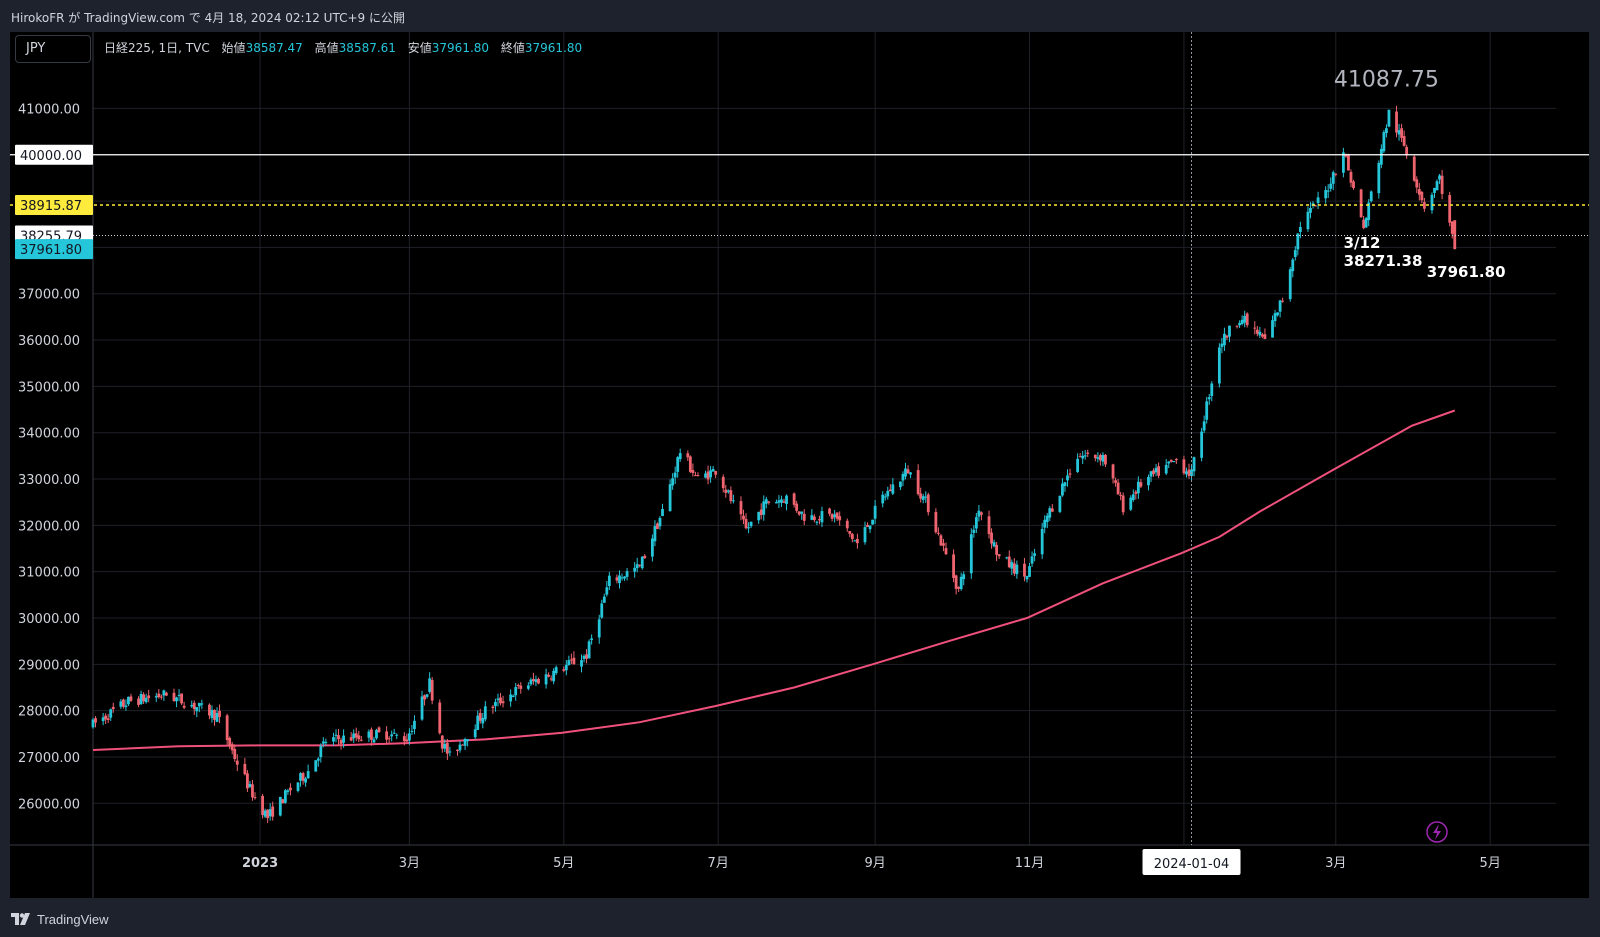 The image size is (1600, 937). Describe the element at coordinates (1362, 243) in the screenshot. I see `date-annotation: 3/12` at that location.